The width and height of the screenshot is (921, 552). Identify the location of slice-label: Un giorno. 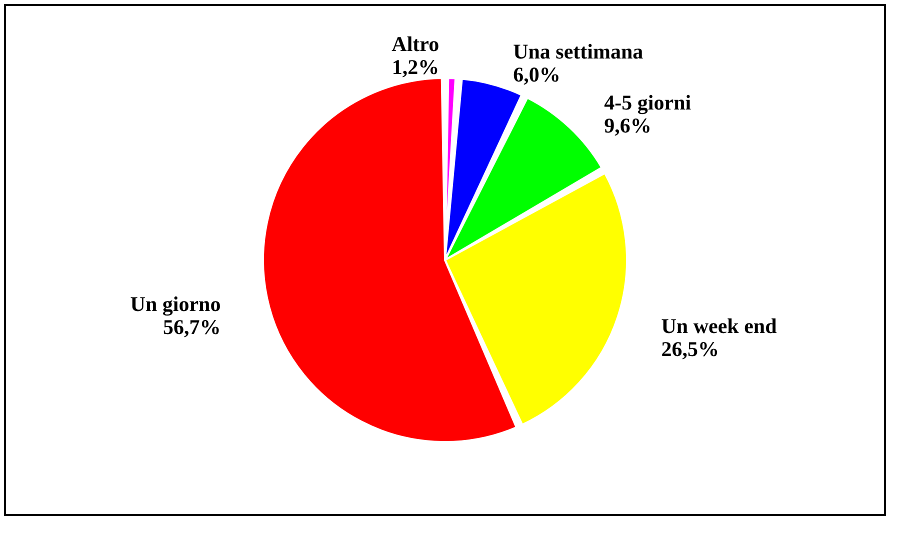
(175, 304).